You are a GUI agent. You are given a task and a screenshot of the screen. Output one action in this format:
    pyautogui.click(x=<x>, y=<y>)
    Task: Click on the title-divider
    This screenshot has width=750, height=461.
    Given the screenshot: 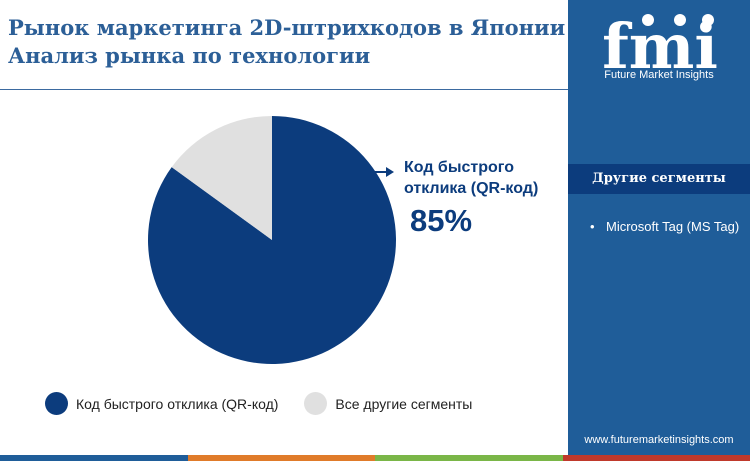 What is the action you would take?
    pyautogui.click(x=284, y=89)
    